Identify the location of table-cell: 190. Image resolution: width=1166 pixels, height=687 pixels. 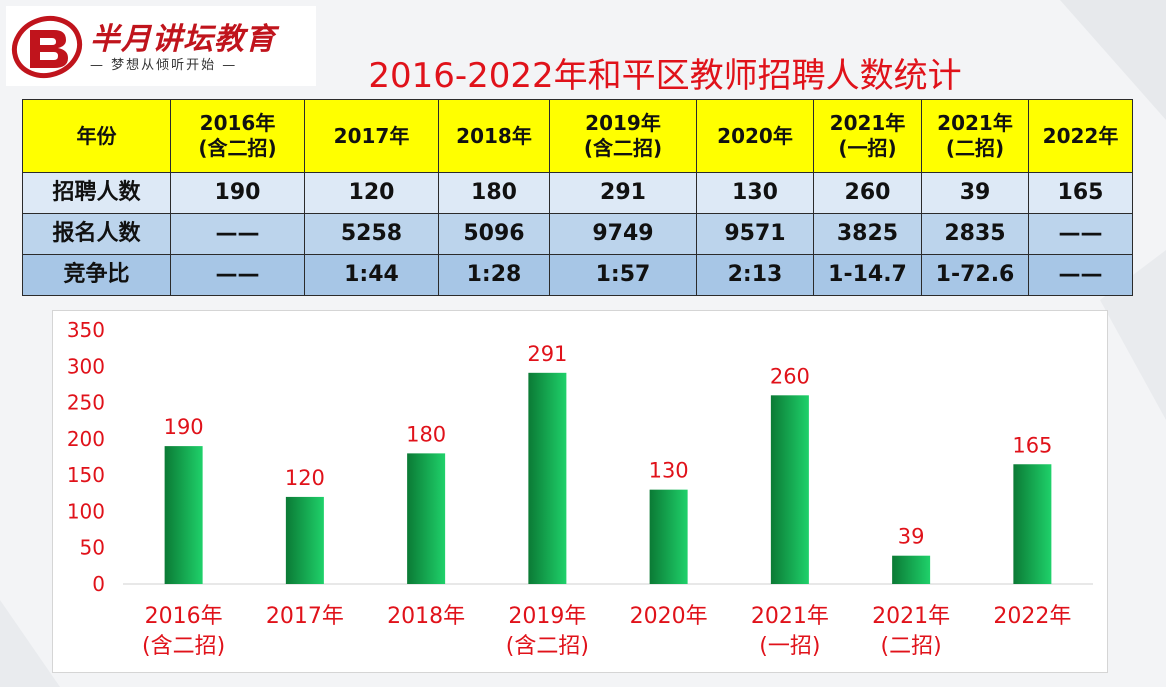
(237, 193).